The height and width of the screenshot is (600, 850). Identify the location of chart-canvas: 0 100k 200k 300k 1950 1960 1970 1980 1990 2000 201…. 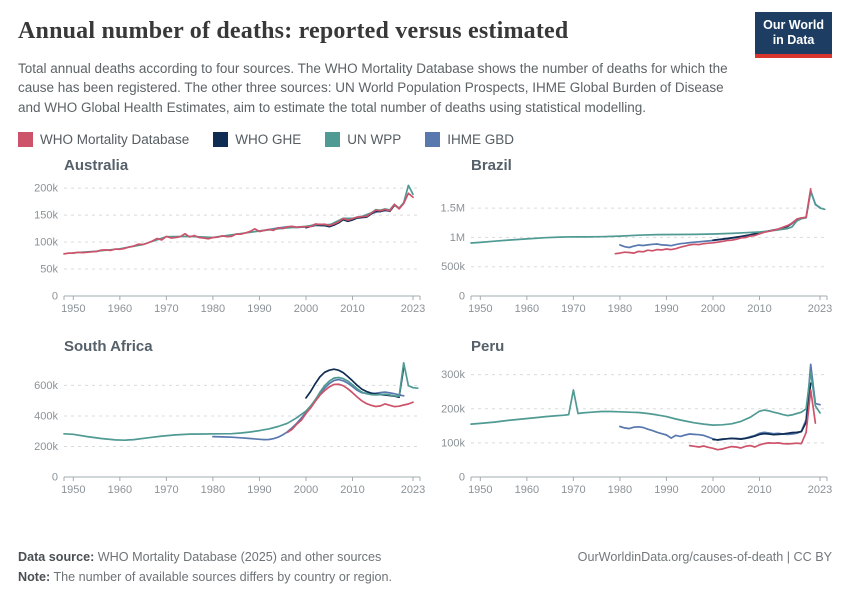
(628, 432).